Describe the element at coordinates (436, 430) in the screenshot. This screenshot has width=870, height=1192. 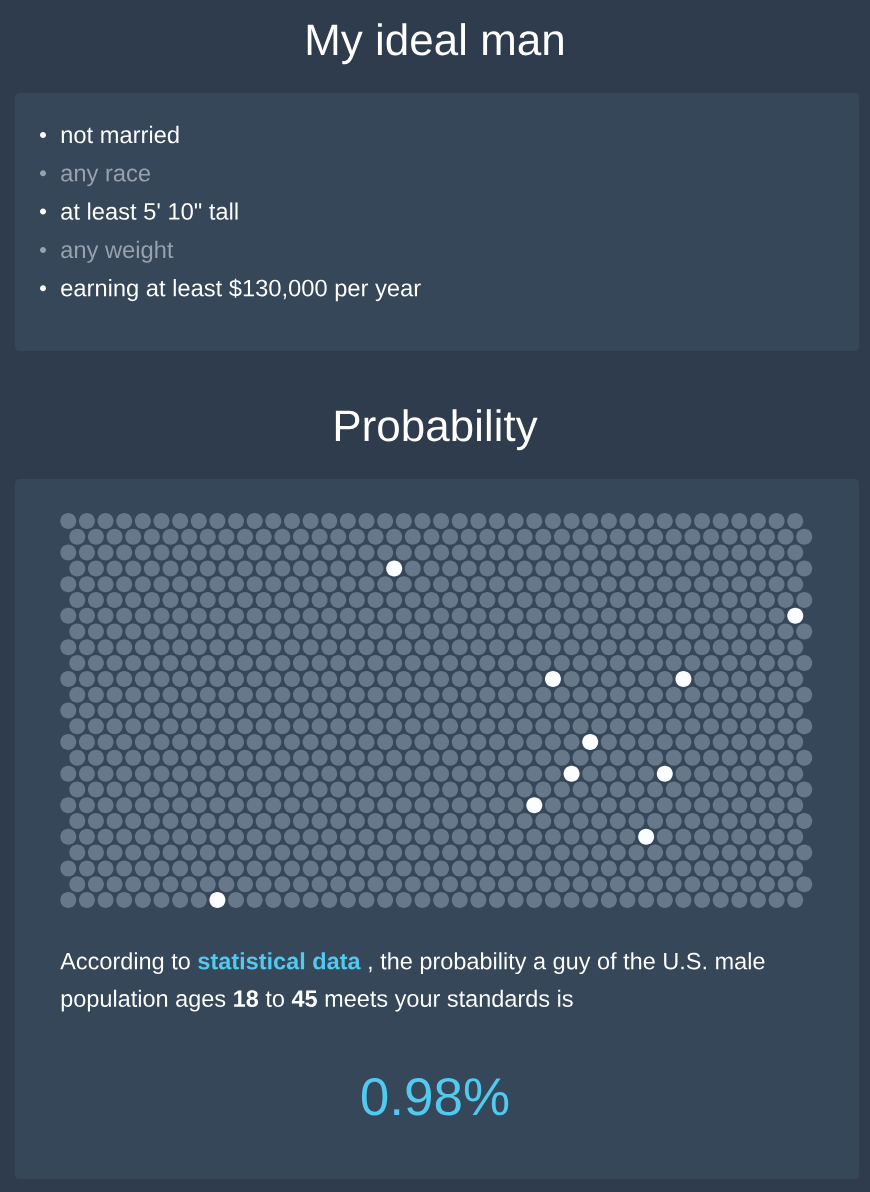
I see `text: Probability` at that location.